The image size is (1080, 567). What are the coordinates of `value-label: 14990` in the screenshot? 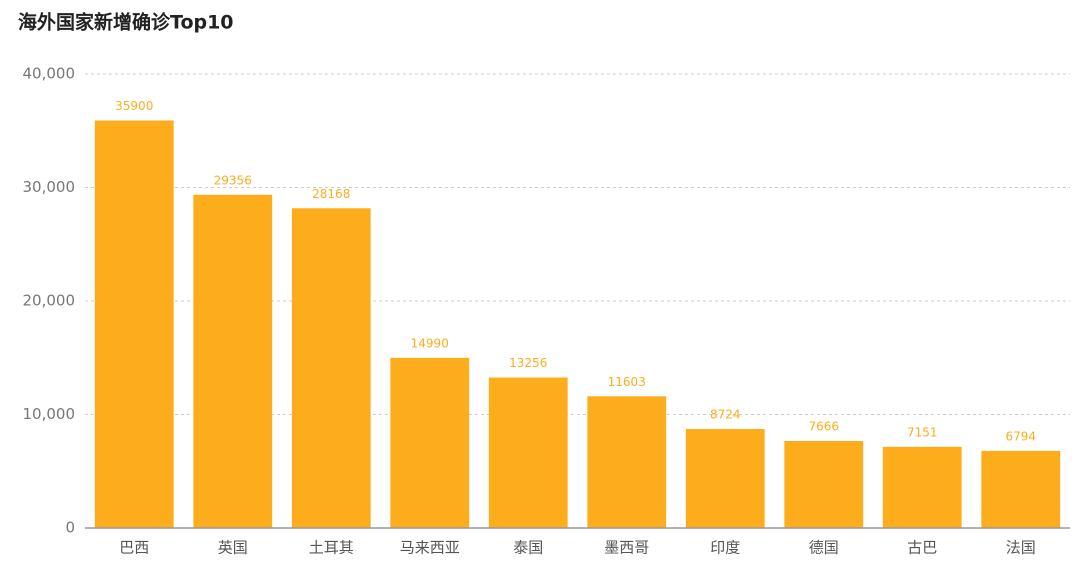 It's located at (430, 343).